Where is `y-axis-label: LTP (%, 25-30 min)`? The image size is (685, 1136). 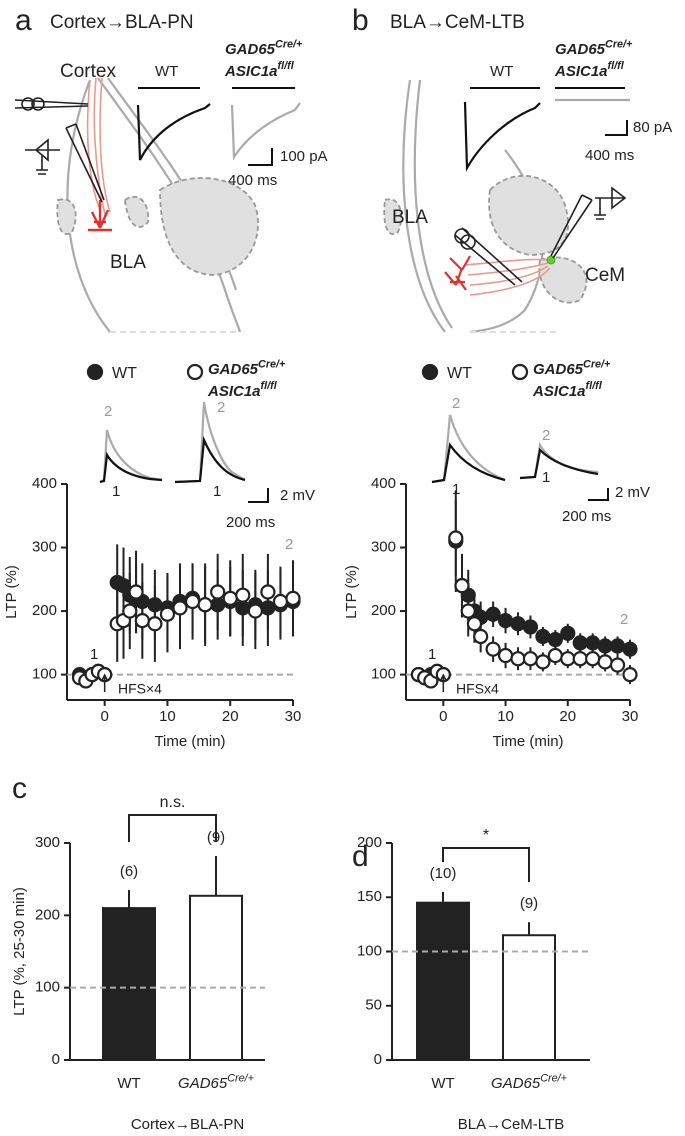
y-axis-label: LTP (%, 25-30 min) is located at coordinates (19, 951).